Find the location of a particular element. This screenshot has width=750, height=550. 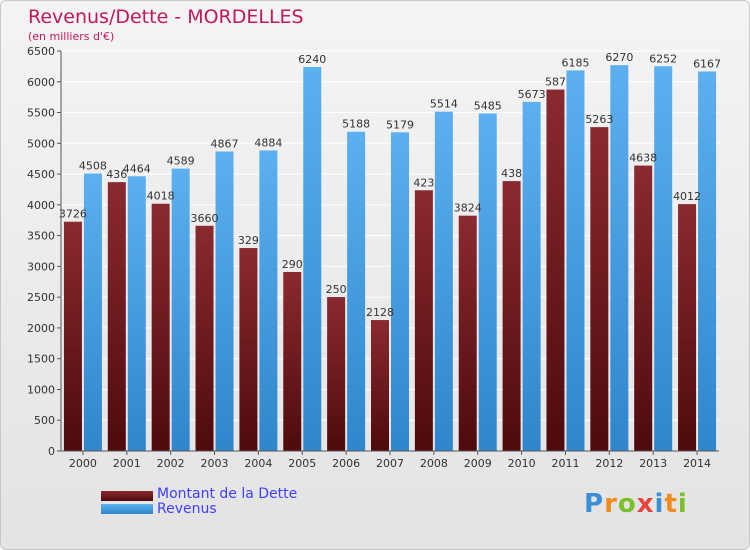

y-tick-label: 3500 is located at coordinates (41, 236).